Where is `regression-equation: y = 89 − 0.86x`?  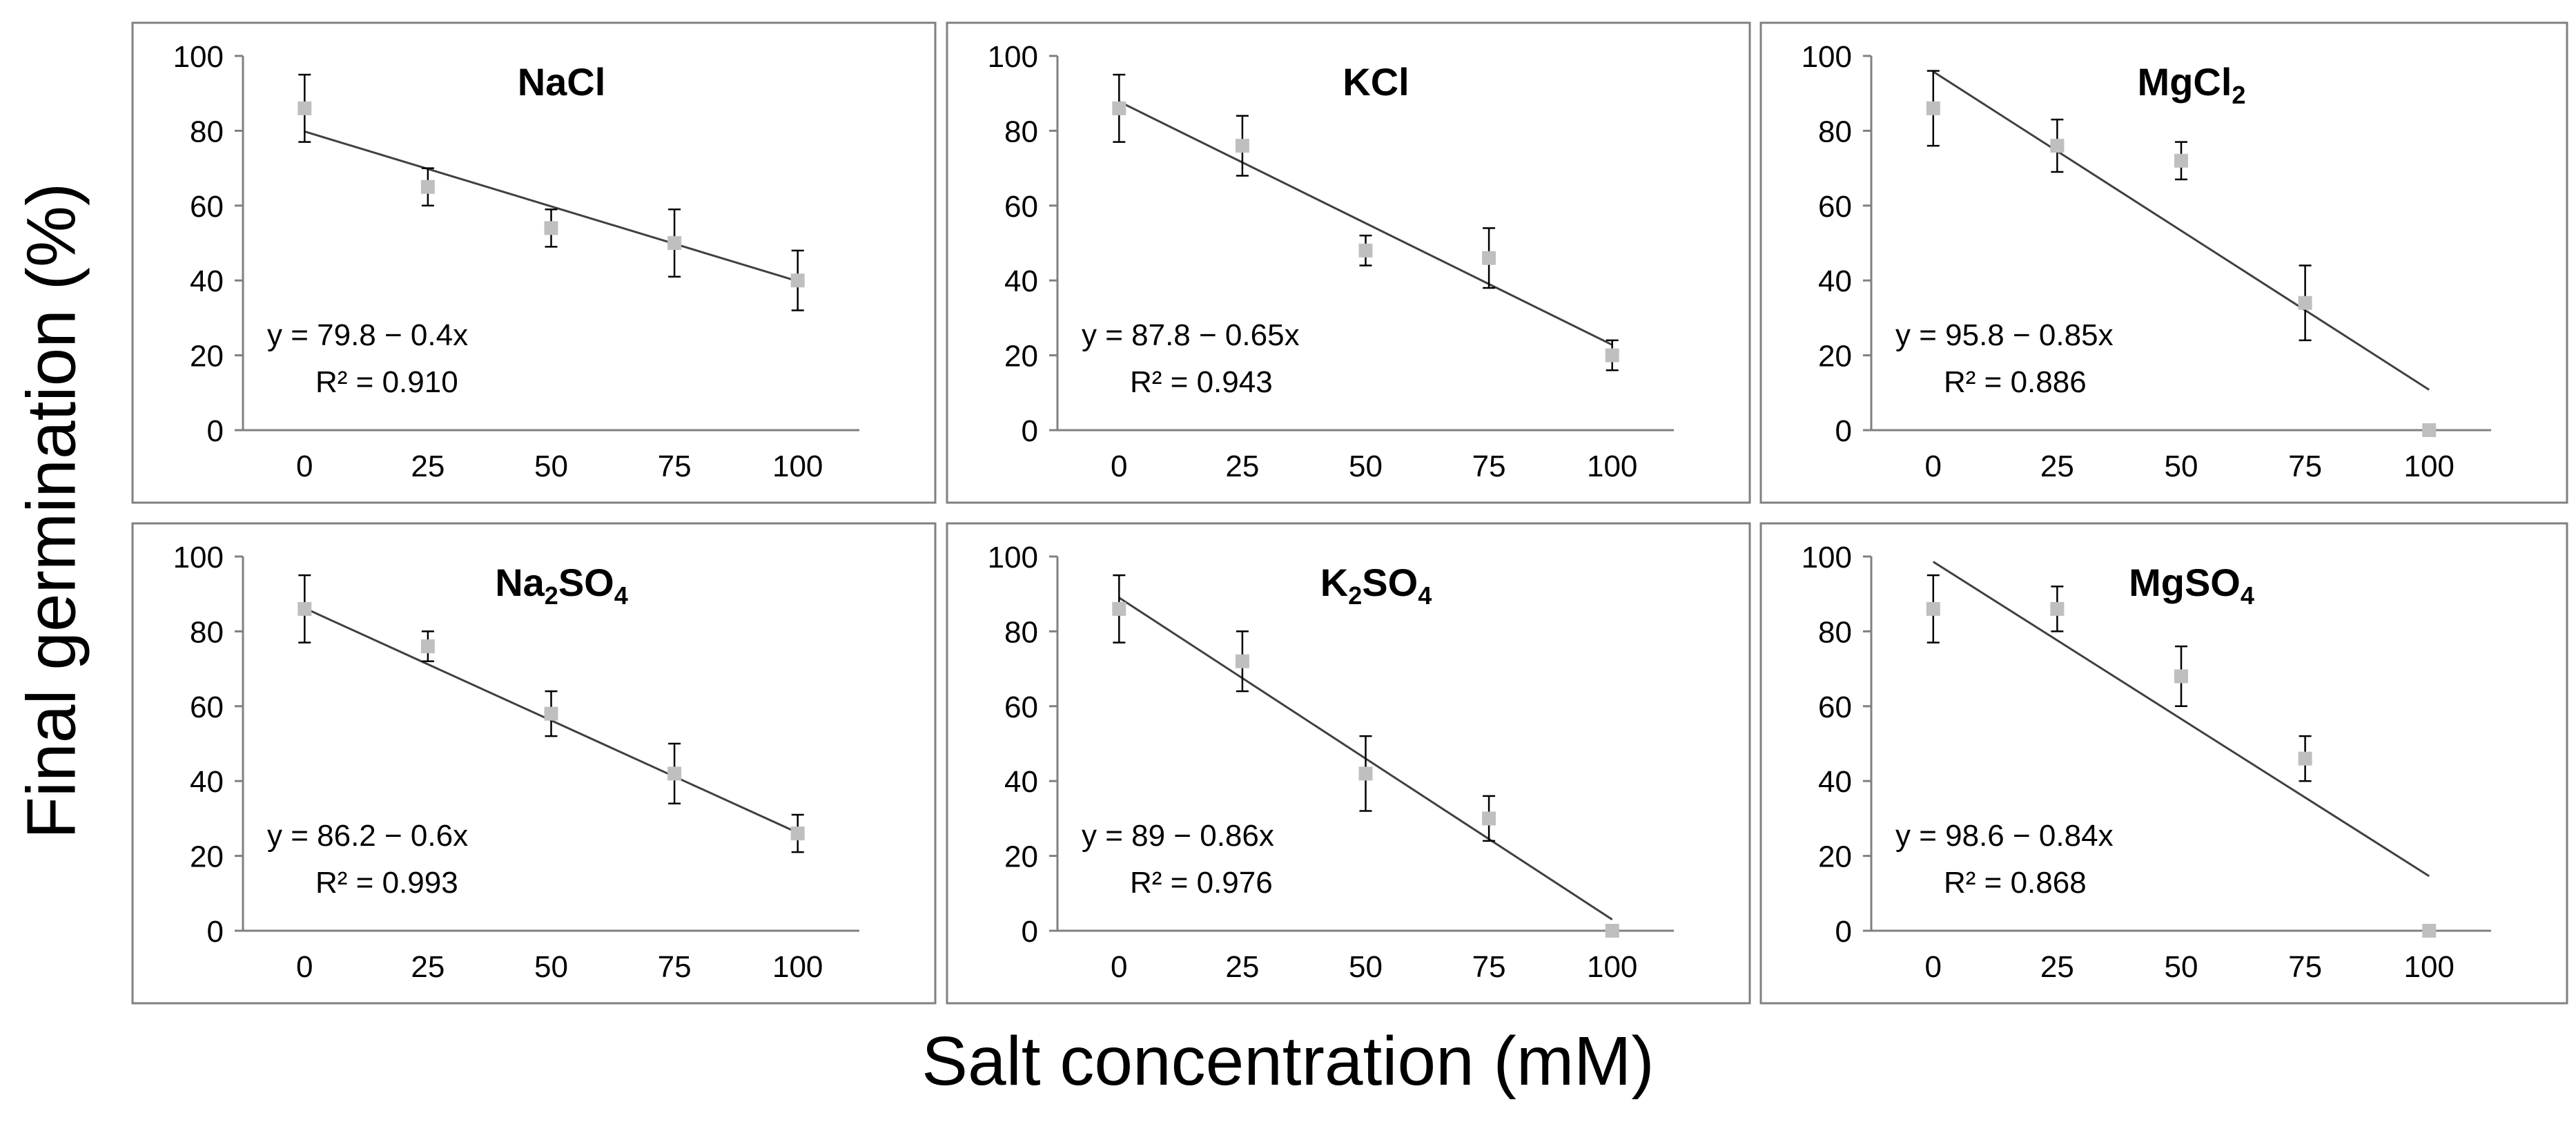 regression-equation: y = 89 − 0.86x is located at coordinates (1178, 836).